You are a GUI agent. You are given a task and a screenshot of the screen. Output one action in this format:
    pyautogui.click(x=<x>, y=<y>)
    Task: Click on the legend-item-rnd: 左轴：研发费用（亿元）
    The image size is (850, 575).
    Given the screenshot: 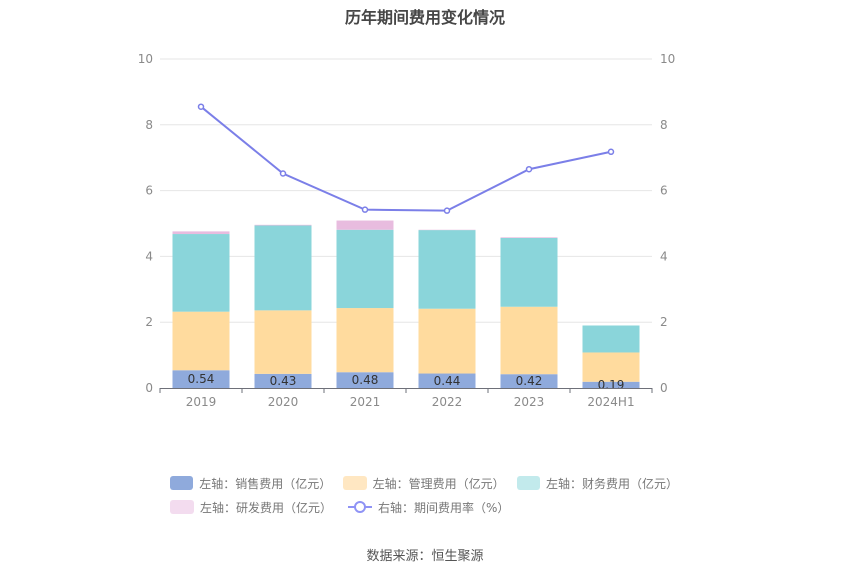 What is the action you would take?
    pyautogui.click(x=251, y=507)
    